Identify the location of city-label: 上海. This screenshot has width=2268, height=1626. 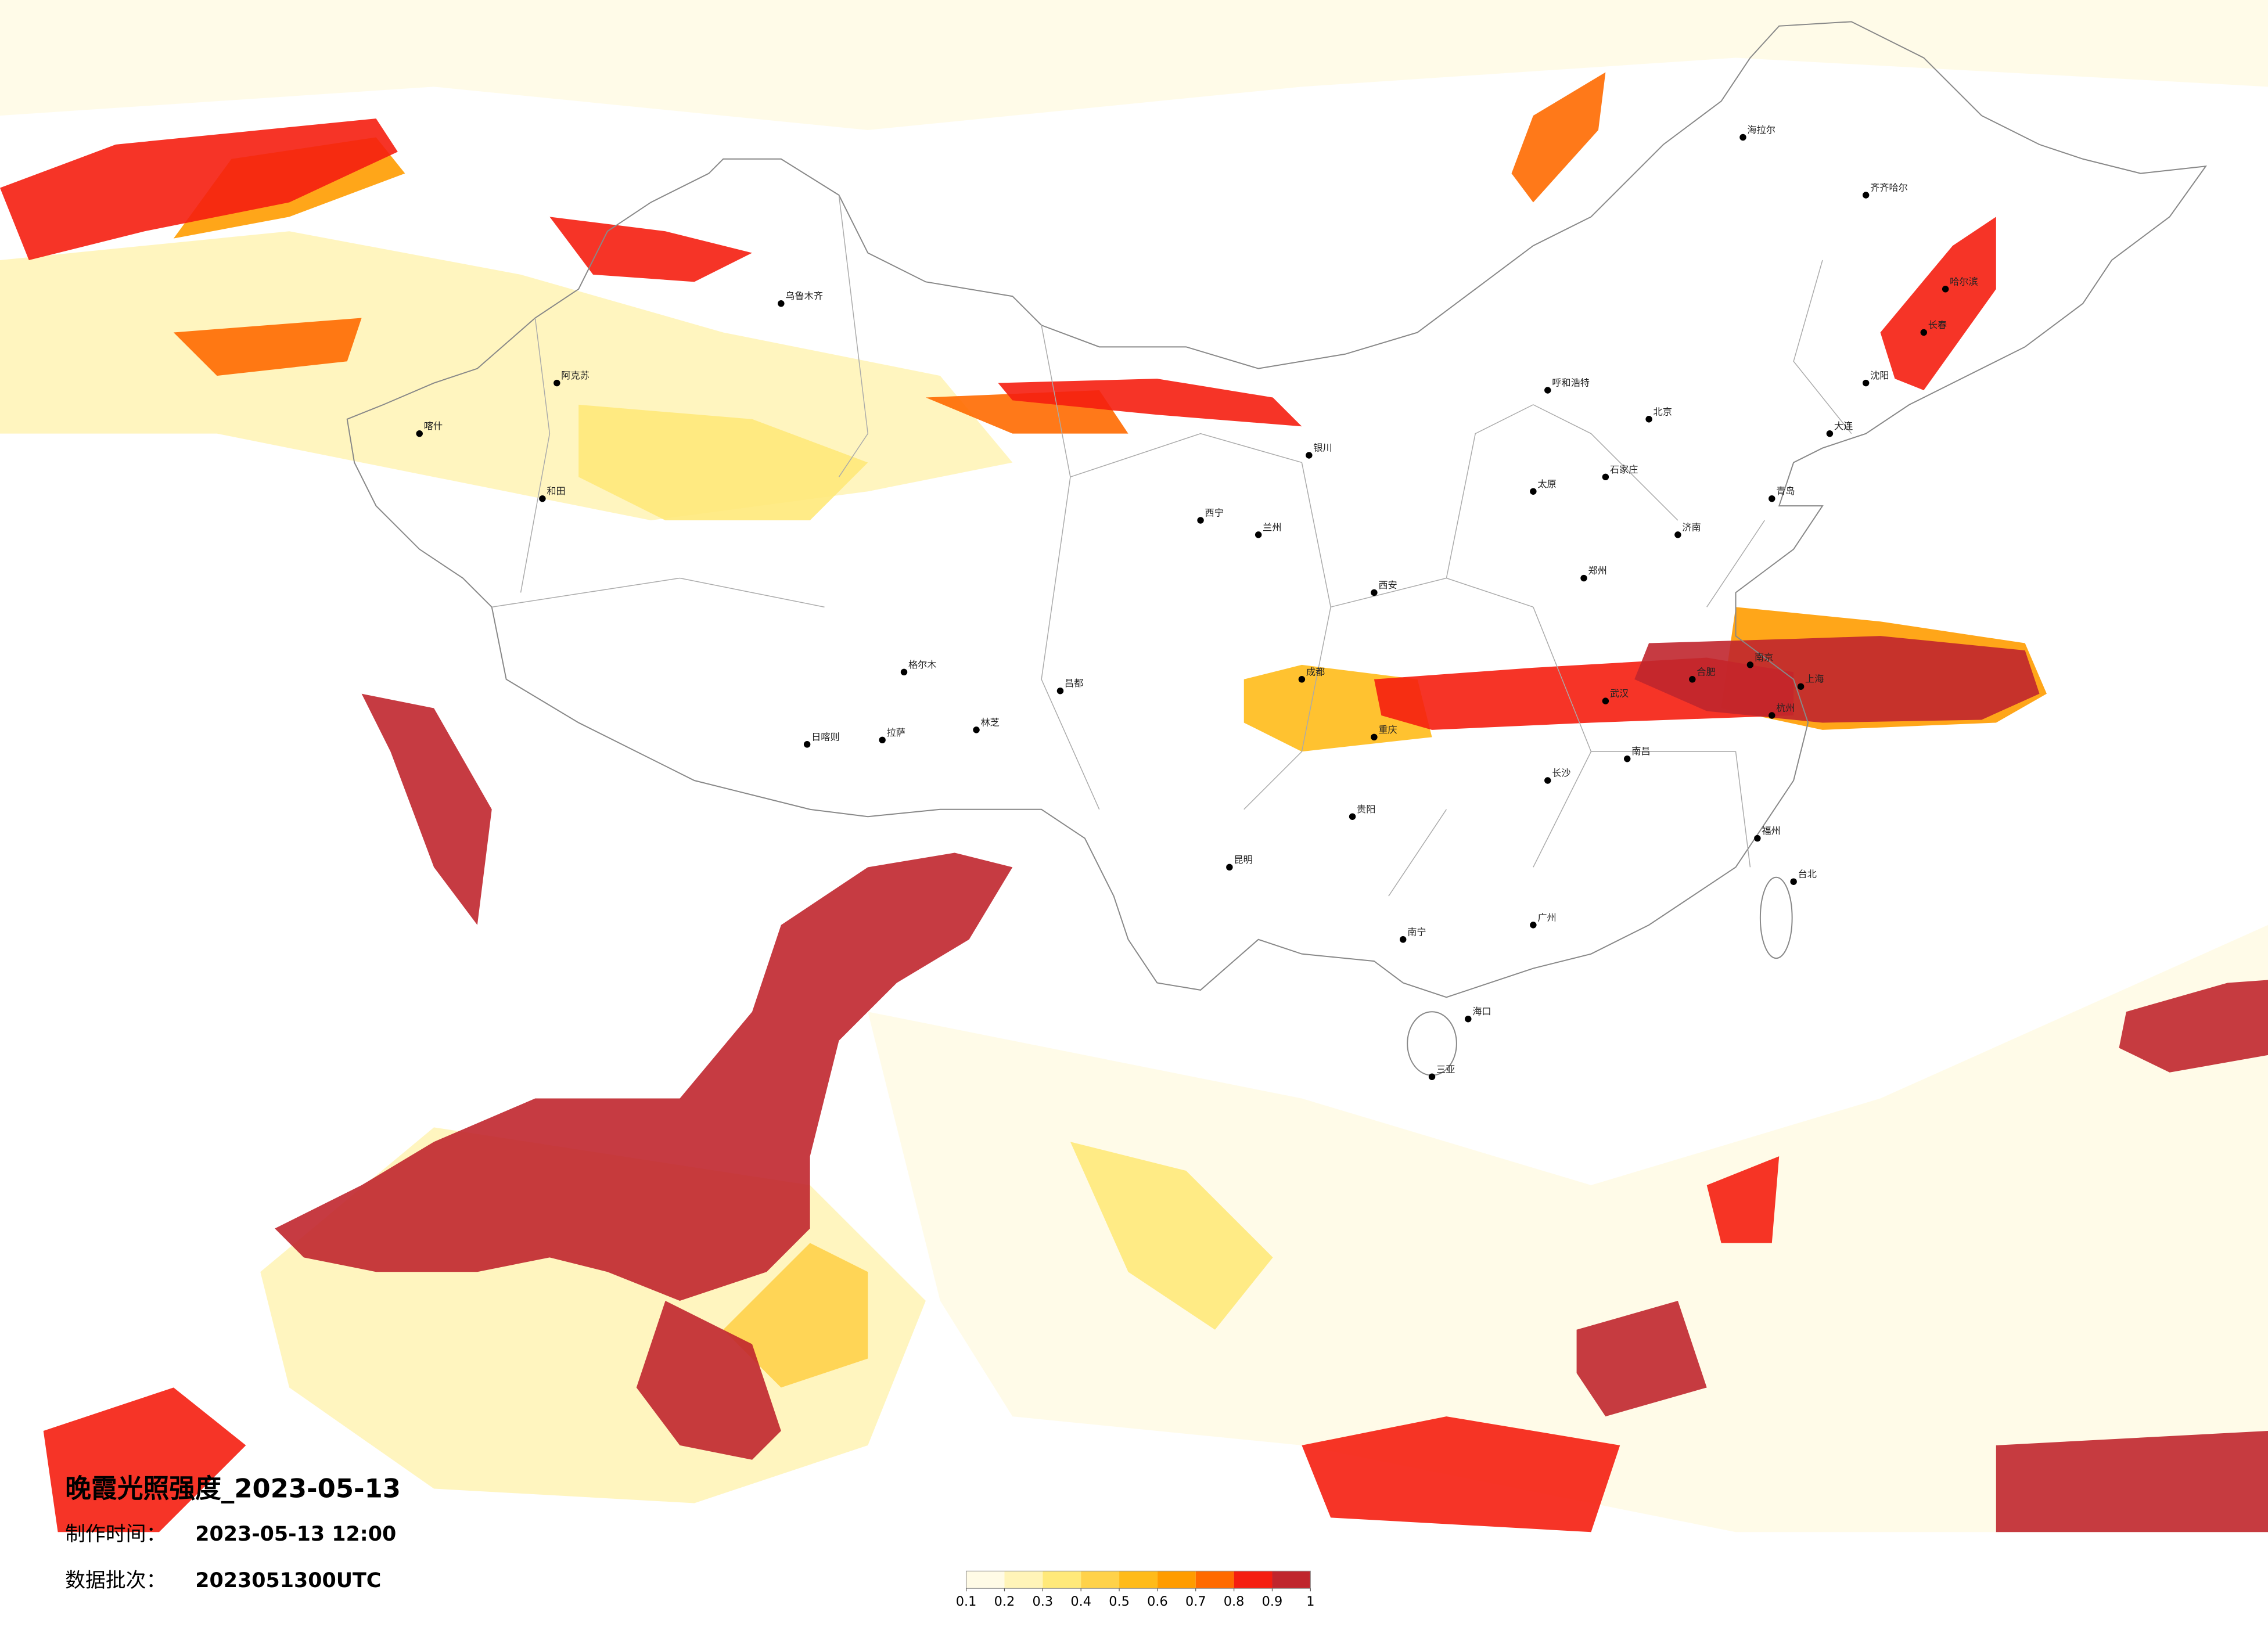
(1814, 679).